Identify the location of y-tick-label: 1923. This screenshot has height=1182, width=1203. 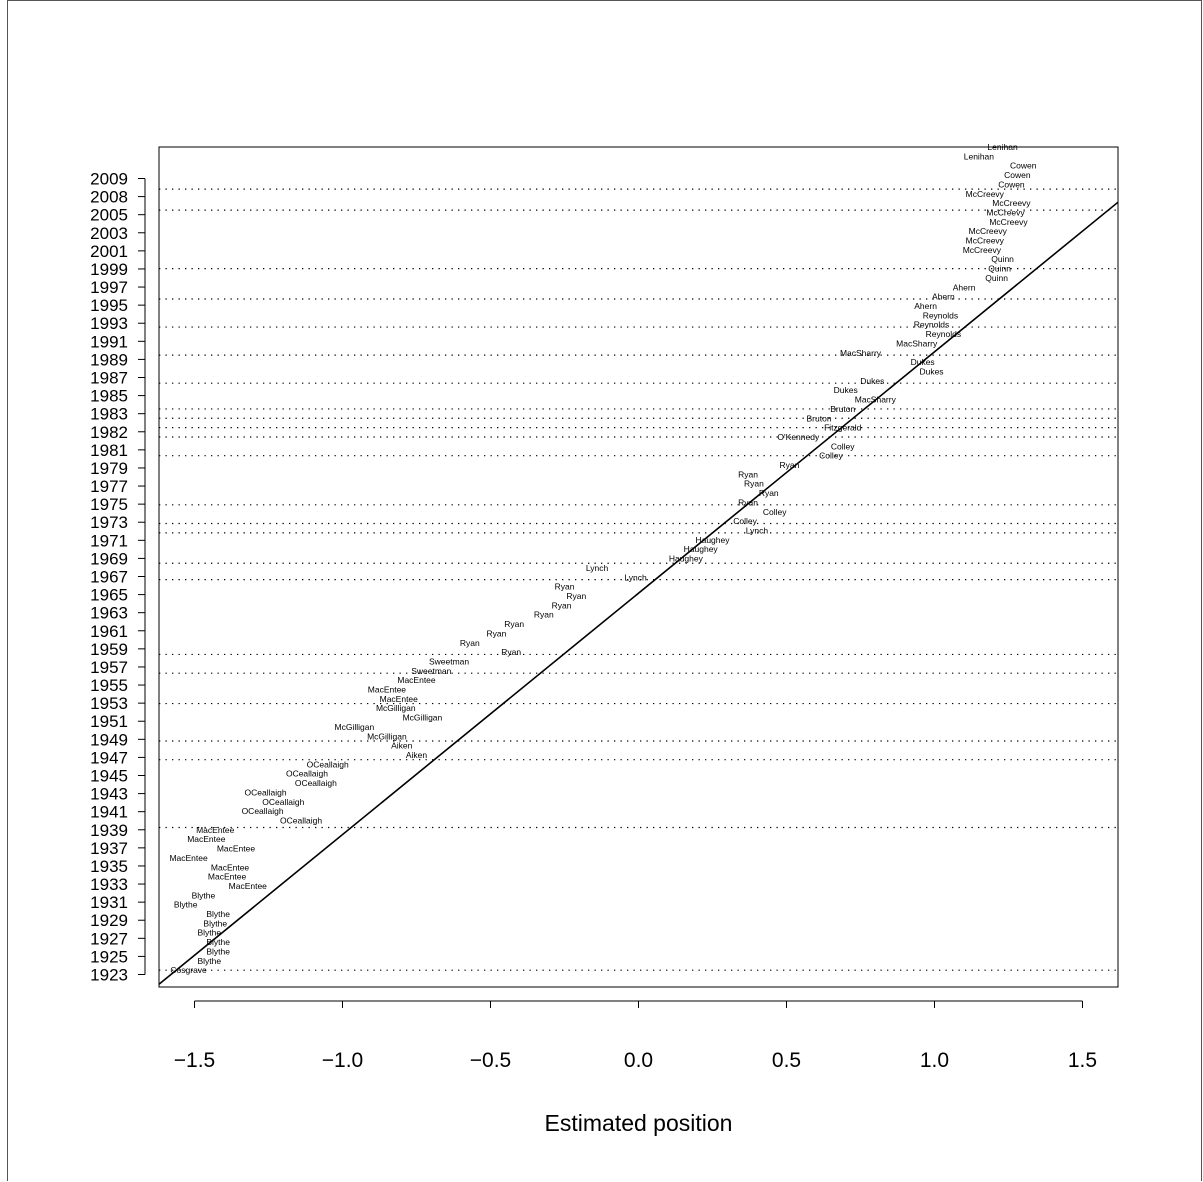
(109, 975).